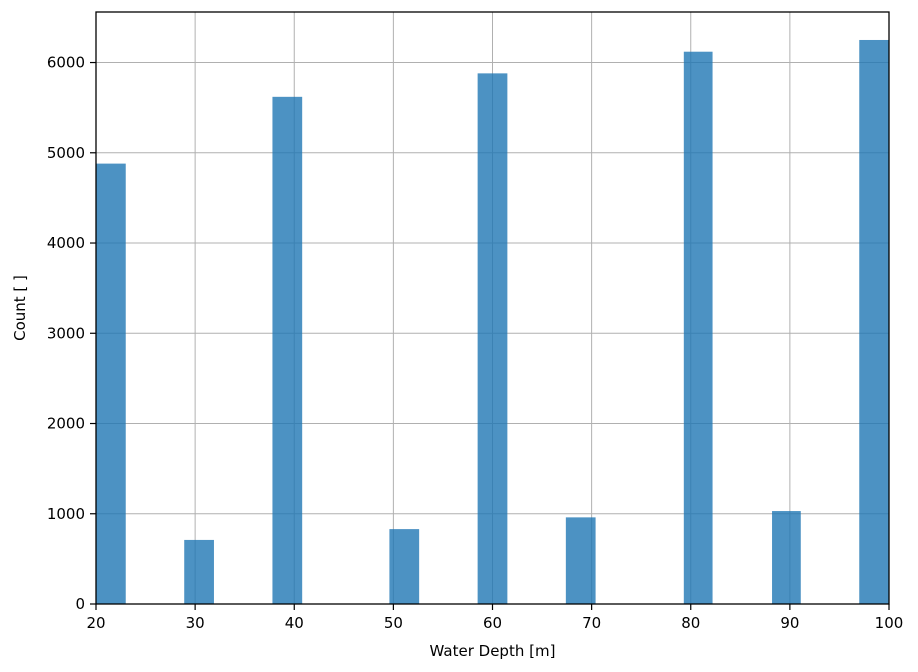  What do you see at coordinates (66, 243) in the screenshot?
I see `y-tick-label: 4000` at bounding box center [66, 243].